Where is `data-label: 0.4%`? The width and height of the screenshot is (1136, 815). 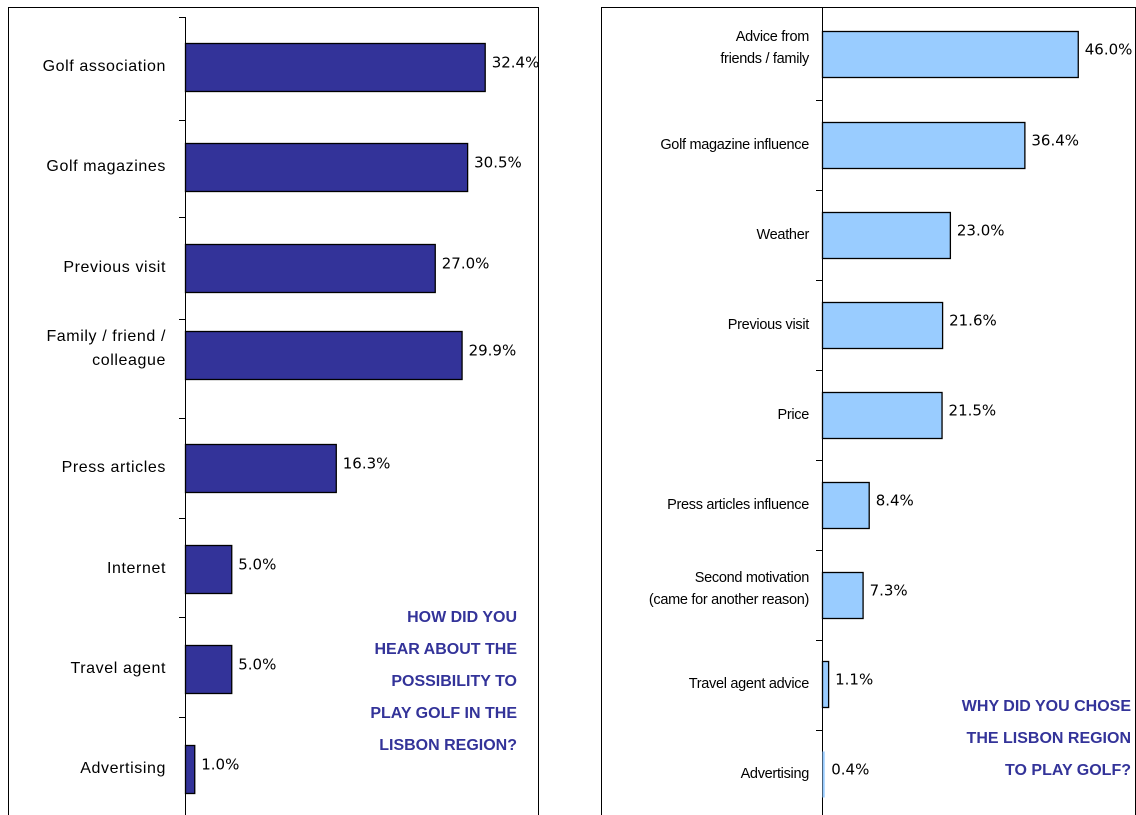
data-label: 0.4% is located at coordinates (850, 770).